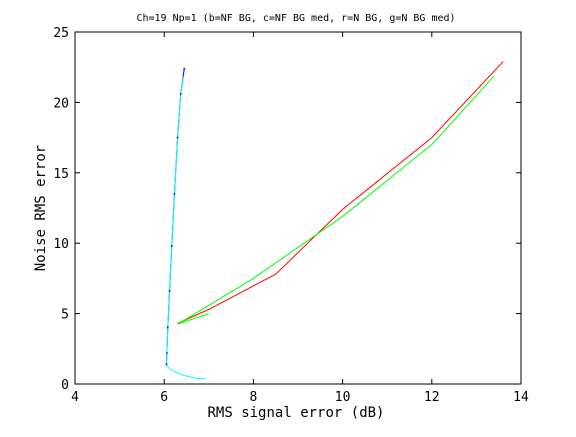 The image size is (576, 437). I want to click on y-tick-label: 0, so click(65, 385).